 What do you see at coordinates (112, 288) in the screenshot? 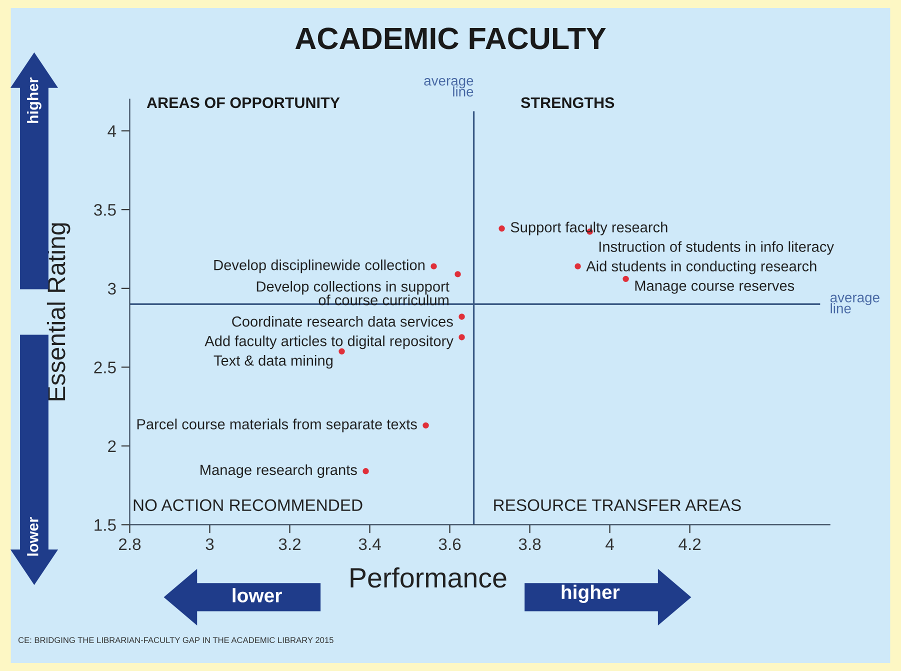
I see `y-tick-label: 3` at bounding box center [112, 288].